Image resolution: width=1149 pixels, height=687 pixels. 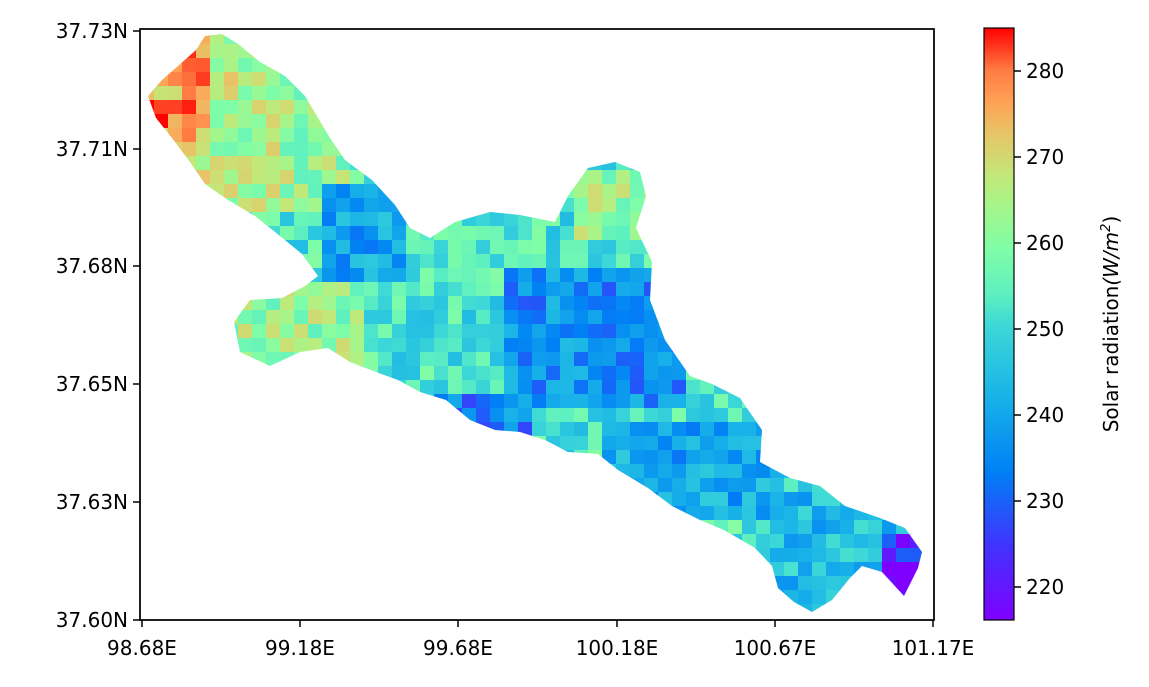 I want to click on y-tick-label: 37.68N, so click(x=92, y=266).